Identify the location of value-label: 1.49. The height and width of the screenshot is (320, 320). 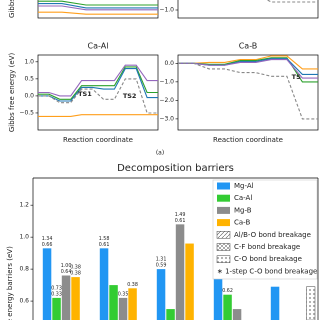
(180, 215).